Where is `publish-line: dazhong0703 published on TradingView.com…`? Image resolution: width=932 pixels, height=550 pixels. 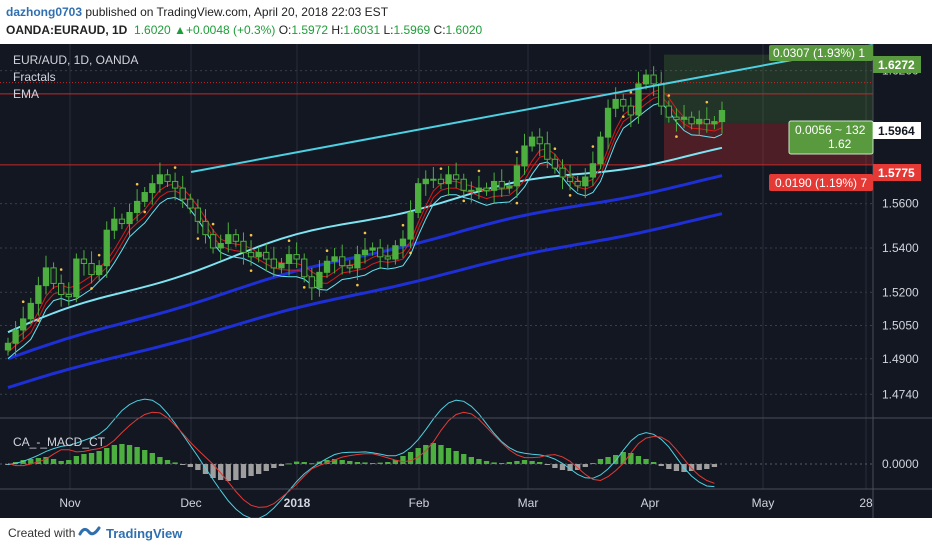 publish-line: dazhong0703 published on TradingView.com… is located at coordinates (197, 12).